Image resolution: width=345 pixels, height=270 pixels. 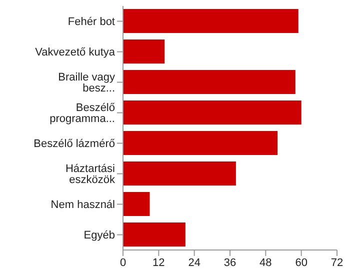 I want to click on x-tick-label: 60, so click(x=301, y=262).